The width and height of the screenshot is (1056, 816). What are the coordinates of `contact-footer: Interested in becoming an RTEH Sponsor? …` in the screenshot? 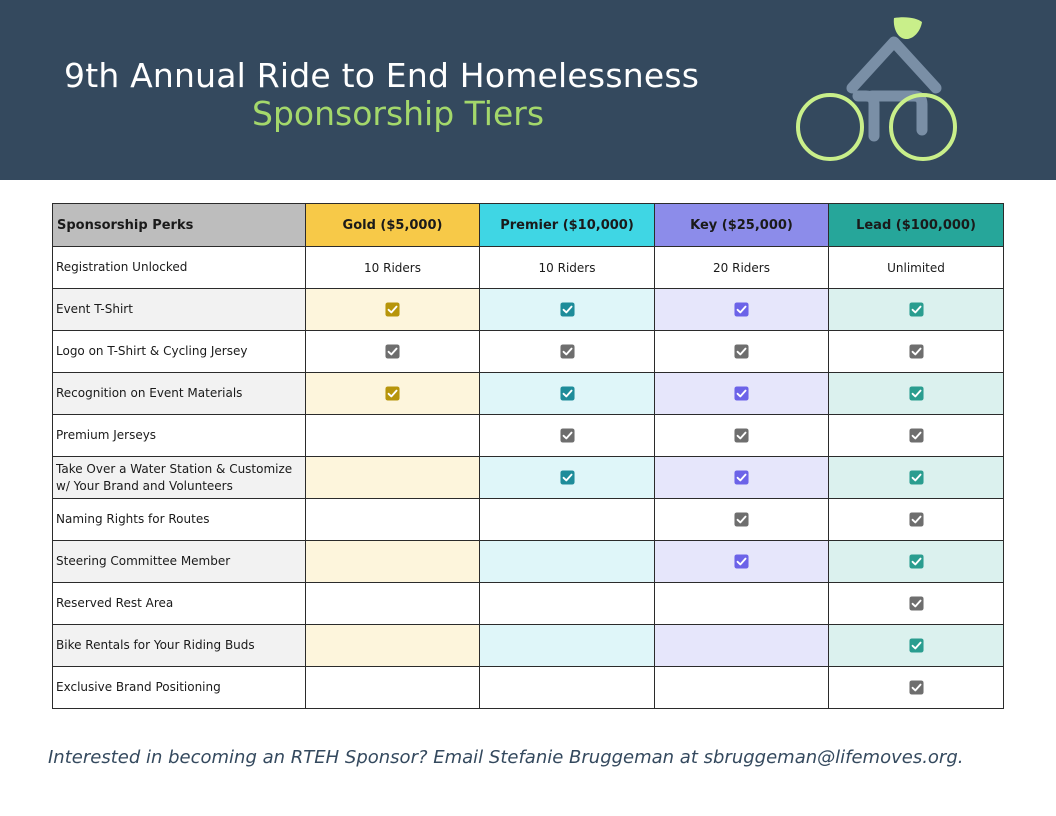 It's located at (506, 757).